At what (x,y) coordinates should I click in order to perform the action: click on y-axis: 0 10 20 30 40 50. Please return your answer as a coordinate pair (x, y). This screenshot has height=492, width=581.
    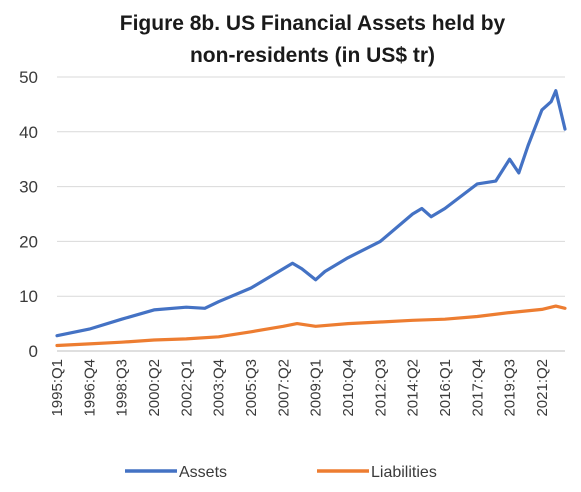
    Looking at the image, I should click on (28, 214).